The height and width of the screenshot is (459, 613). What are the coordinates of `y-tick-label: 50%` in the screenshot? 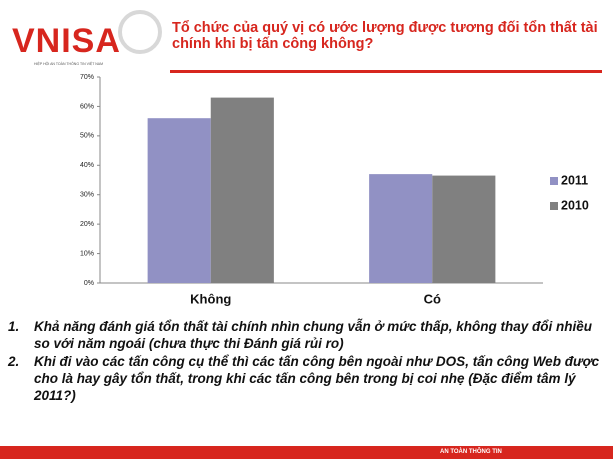 It's located at (87, 136).